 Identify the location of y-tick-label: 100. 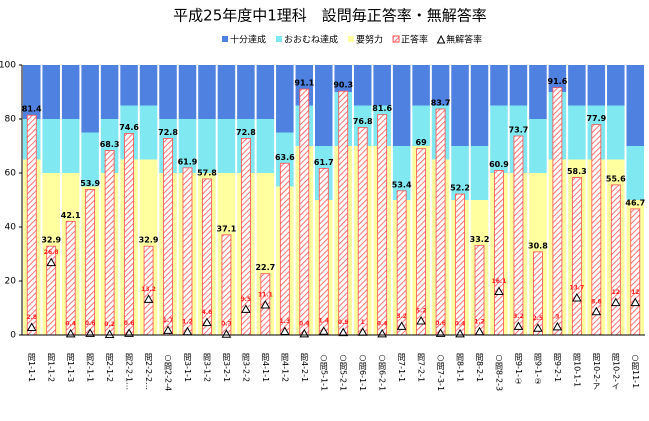
(8, 66).